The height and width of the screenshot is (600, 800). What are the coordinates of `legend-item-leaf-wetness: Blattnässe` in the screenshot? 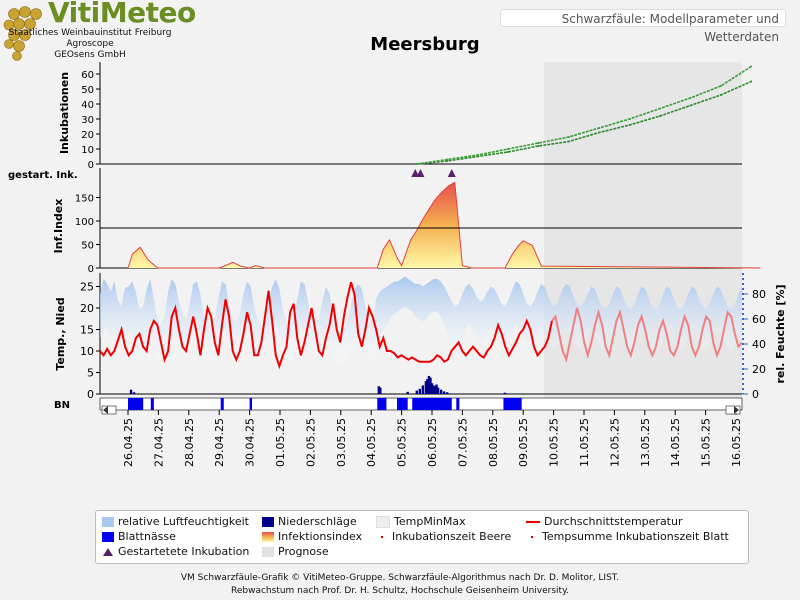 It's located at (139, 537).